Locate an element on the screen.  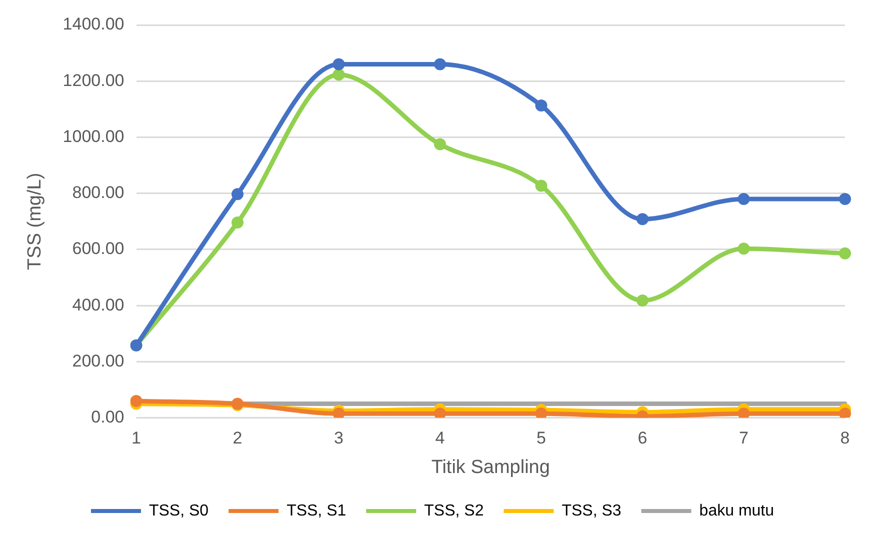
y-tick-label: 200.00 is located at coordinates (98, 360).